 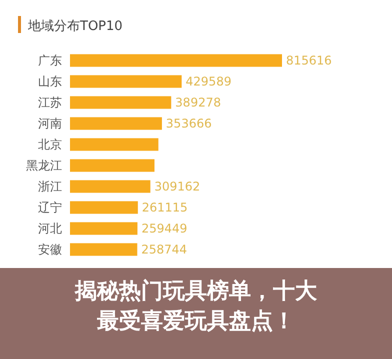 I want to click on y-tick-label: 浙江, so click(x=50, y=187).